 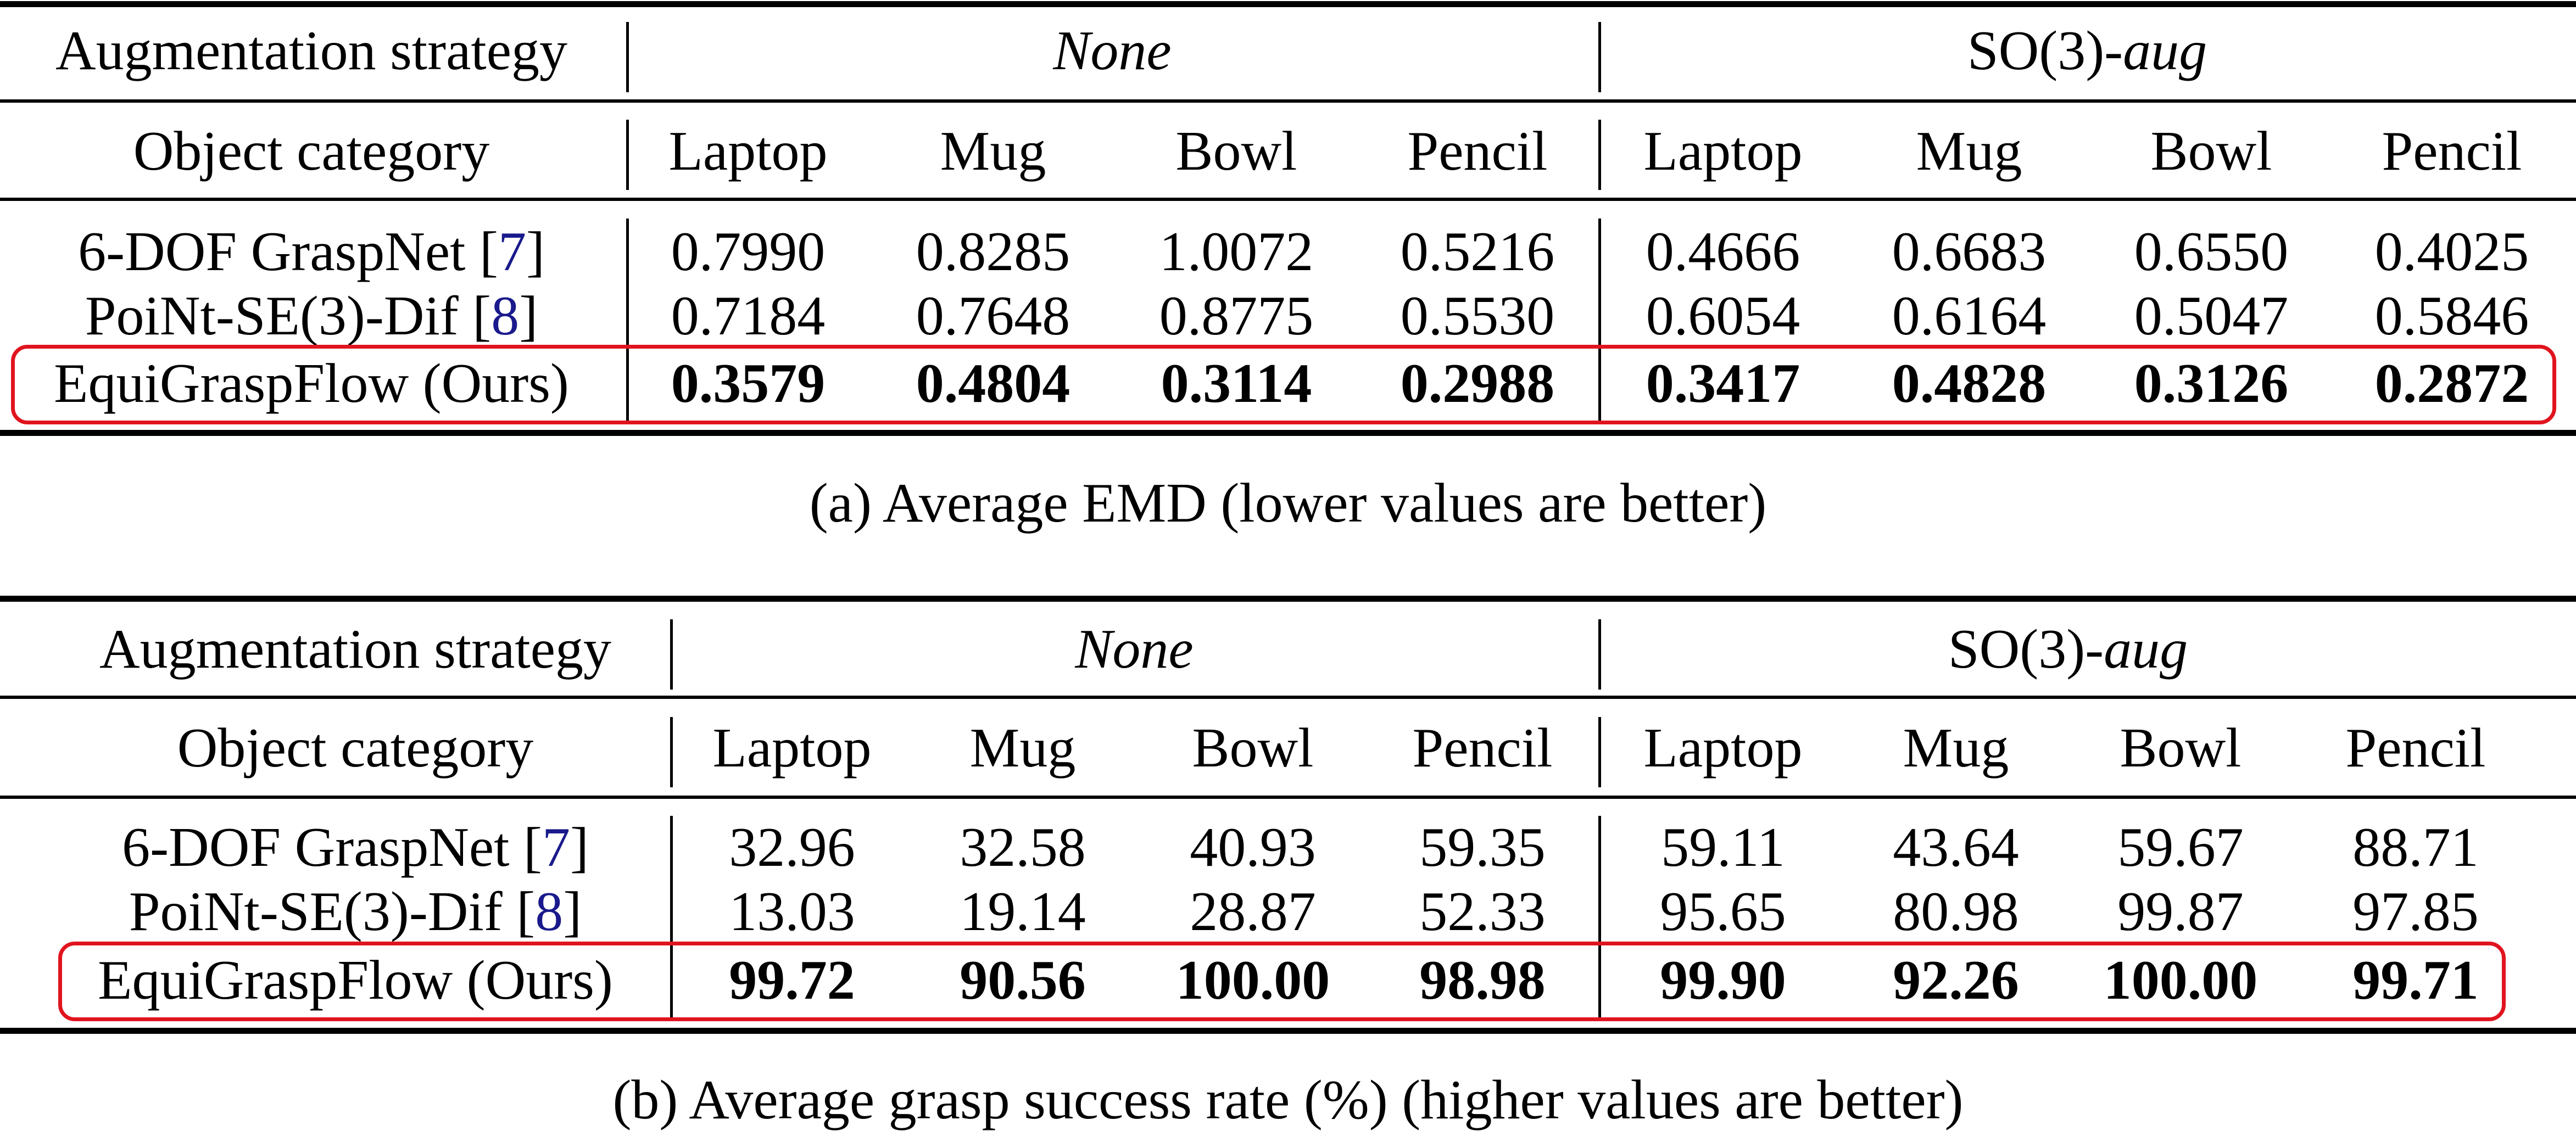 I want to click on value-cell: 52.33, so click(x=1482, y=912).